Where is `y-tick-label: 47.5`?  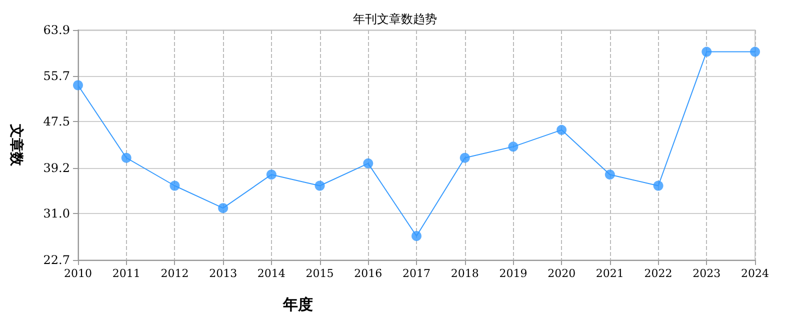
y-tick-label: 47.5 is located at coordinates (56, 121).